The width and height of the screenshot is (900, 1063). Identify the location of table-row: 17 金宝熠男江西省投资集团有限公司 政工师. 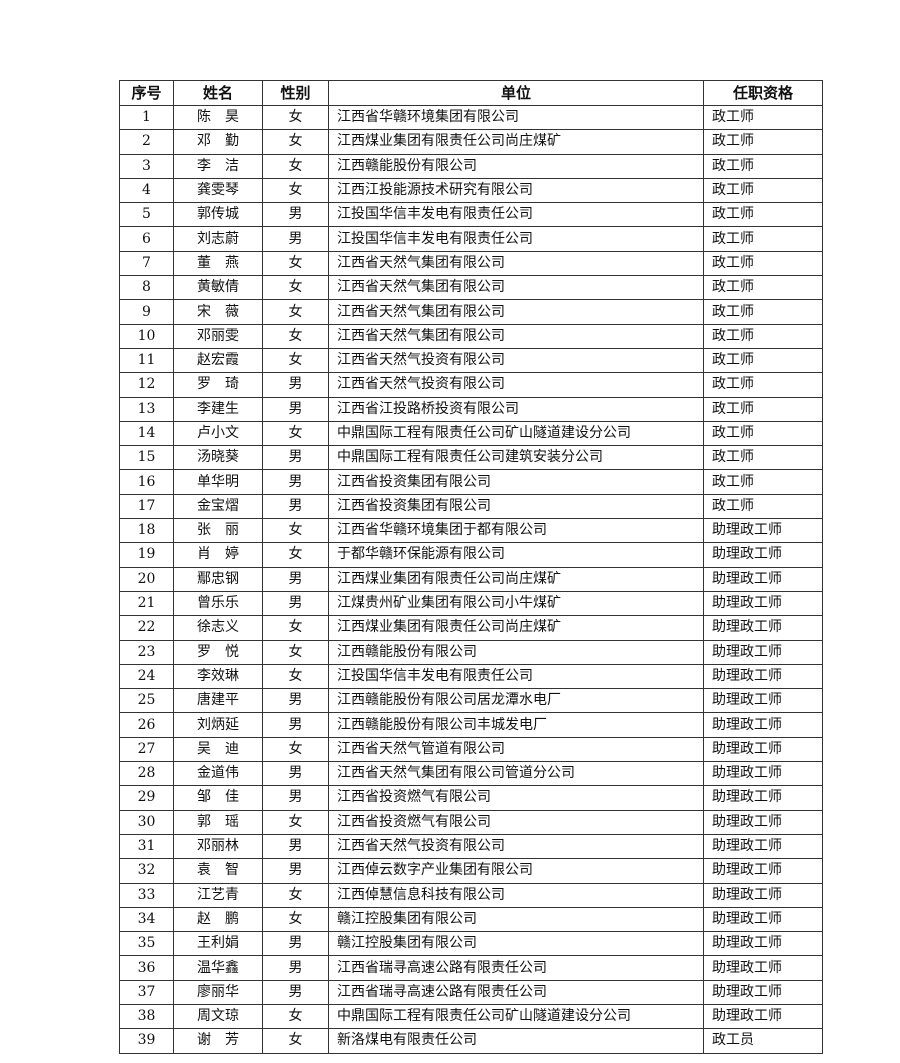
(471, 506).